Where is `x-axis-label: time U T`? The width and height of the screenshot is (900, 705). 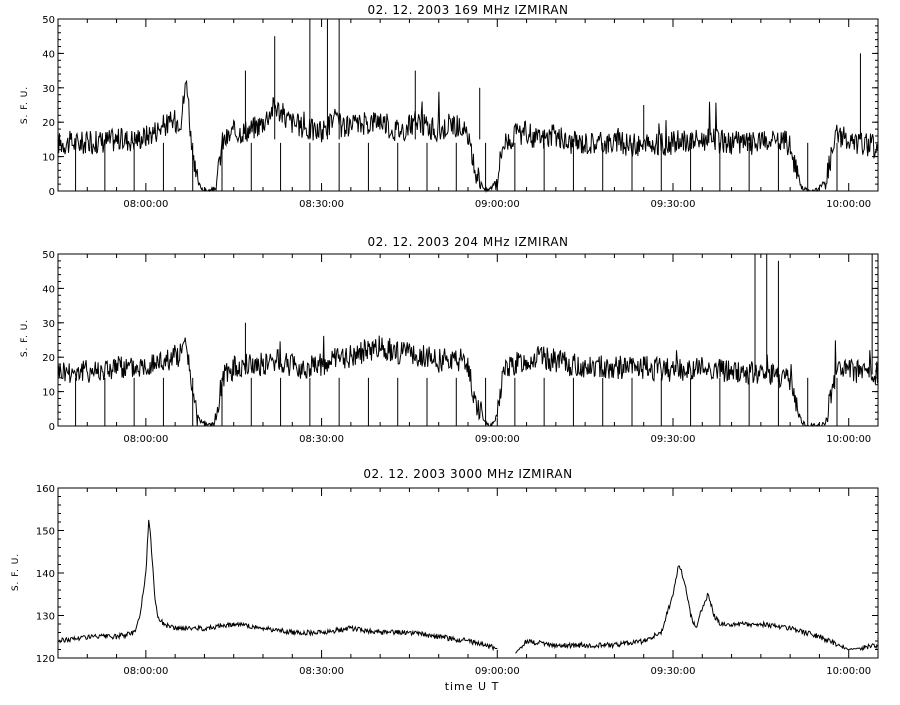 x-axis-label: time U T is located at coordinates (472, 686).